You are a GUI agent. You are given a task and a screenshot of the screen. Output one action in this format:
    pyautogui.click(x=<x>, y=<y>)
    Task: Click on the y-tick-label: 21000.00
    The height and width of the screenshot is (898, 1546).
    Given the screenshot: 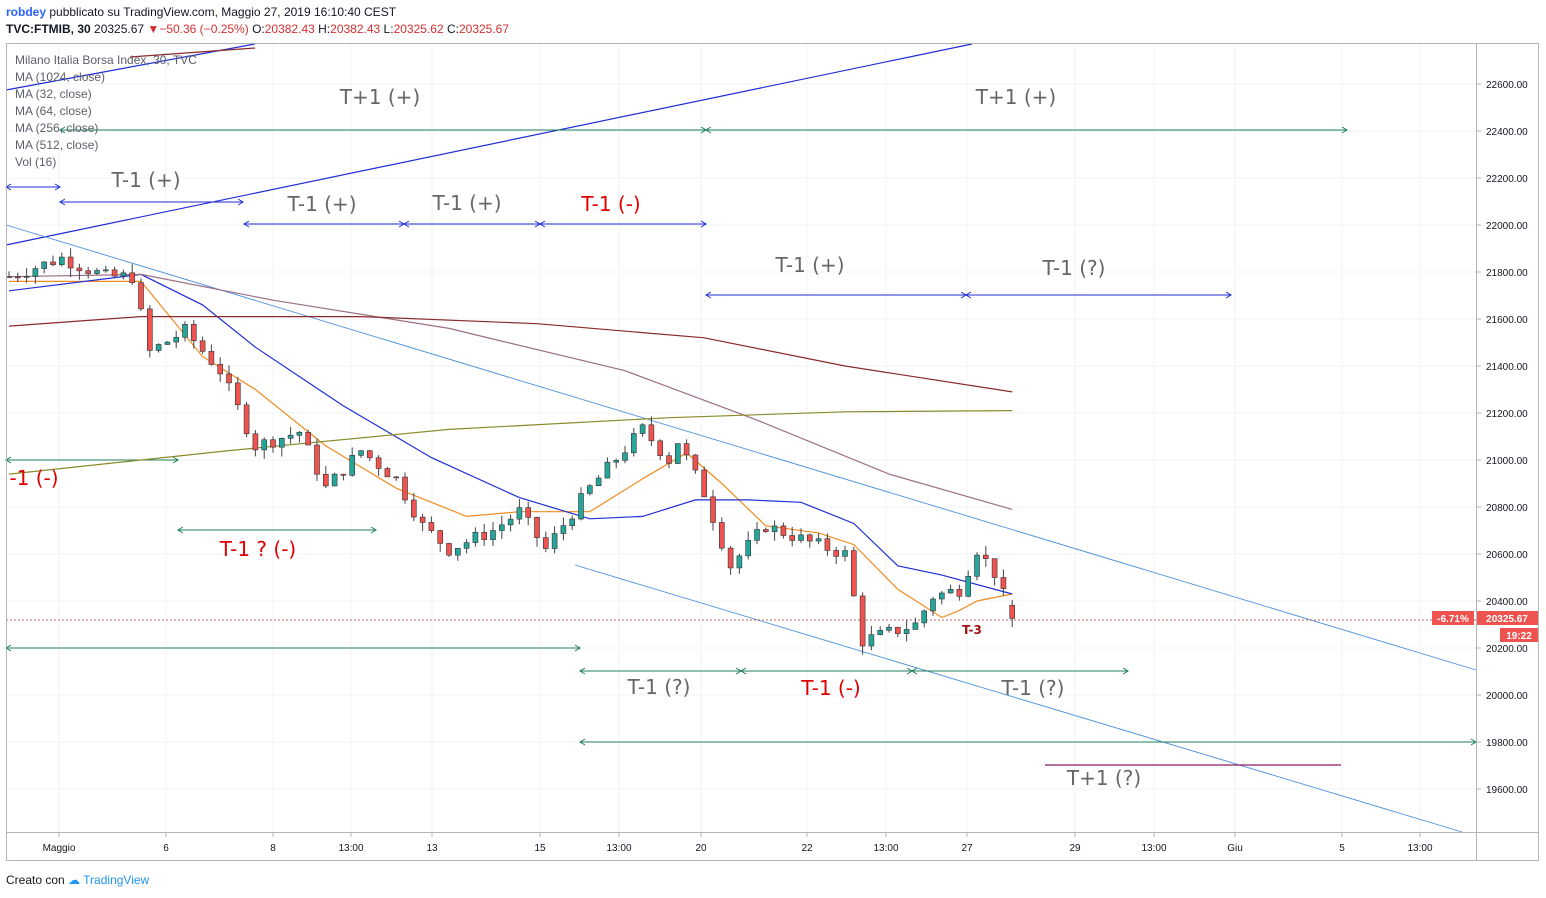 What is the action you would take?
    pyautogui.click(x=1507, y=461)
    